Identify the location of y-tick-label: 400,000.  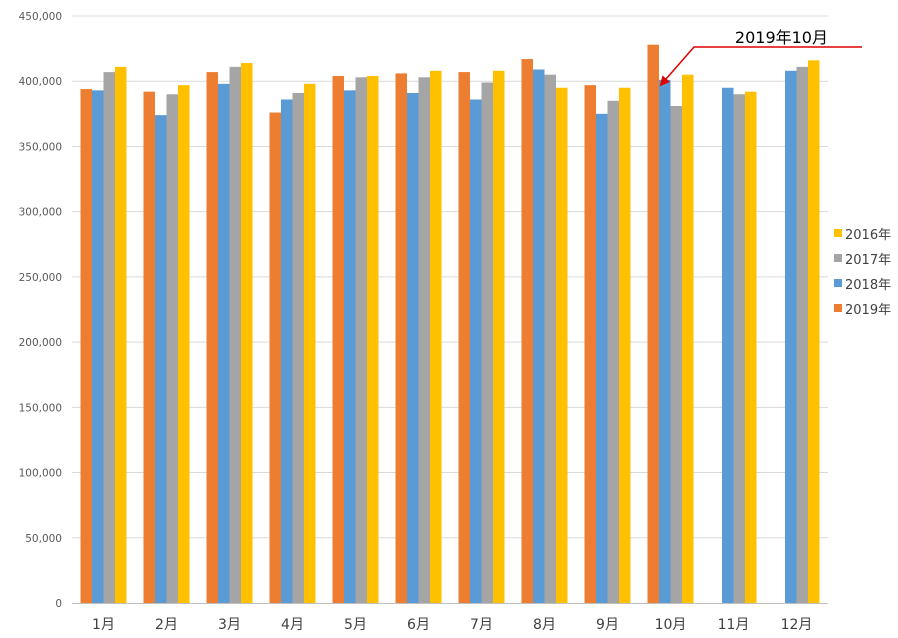
(40, 82).